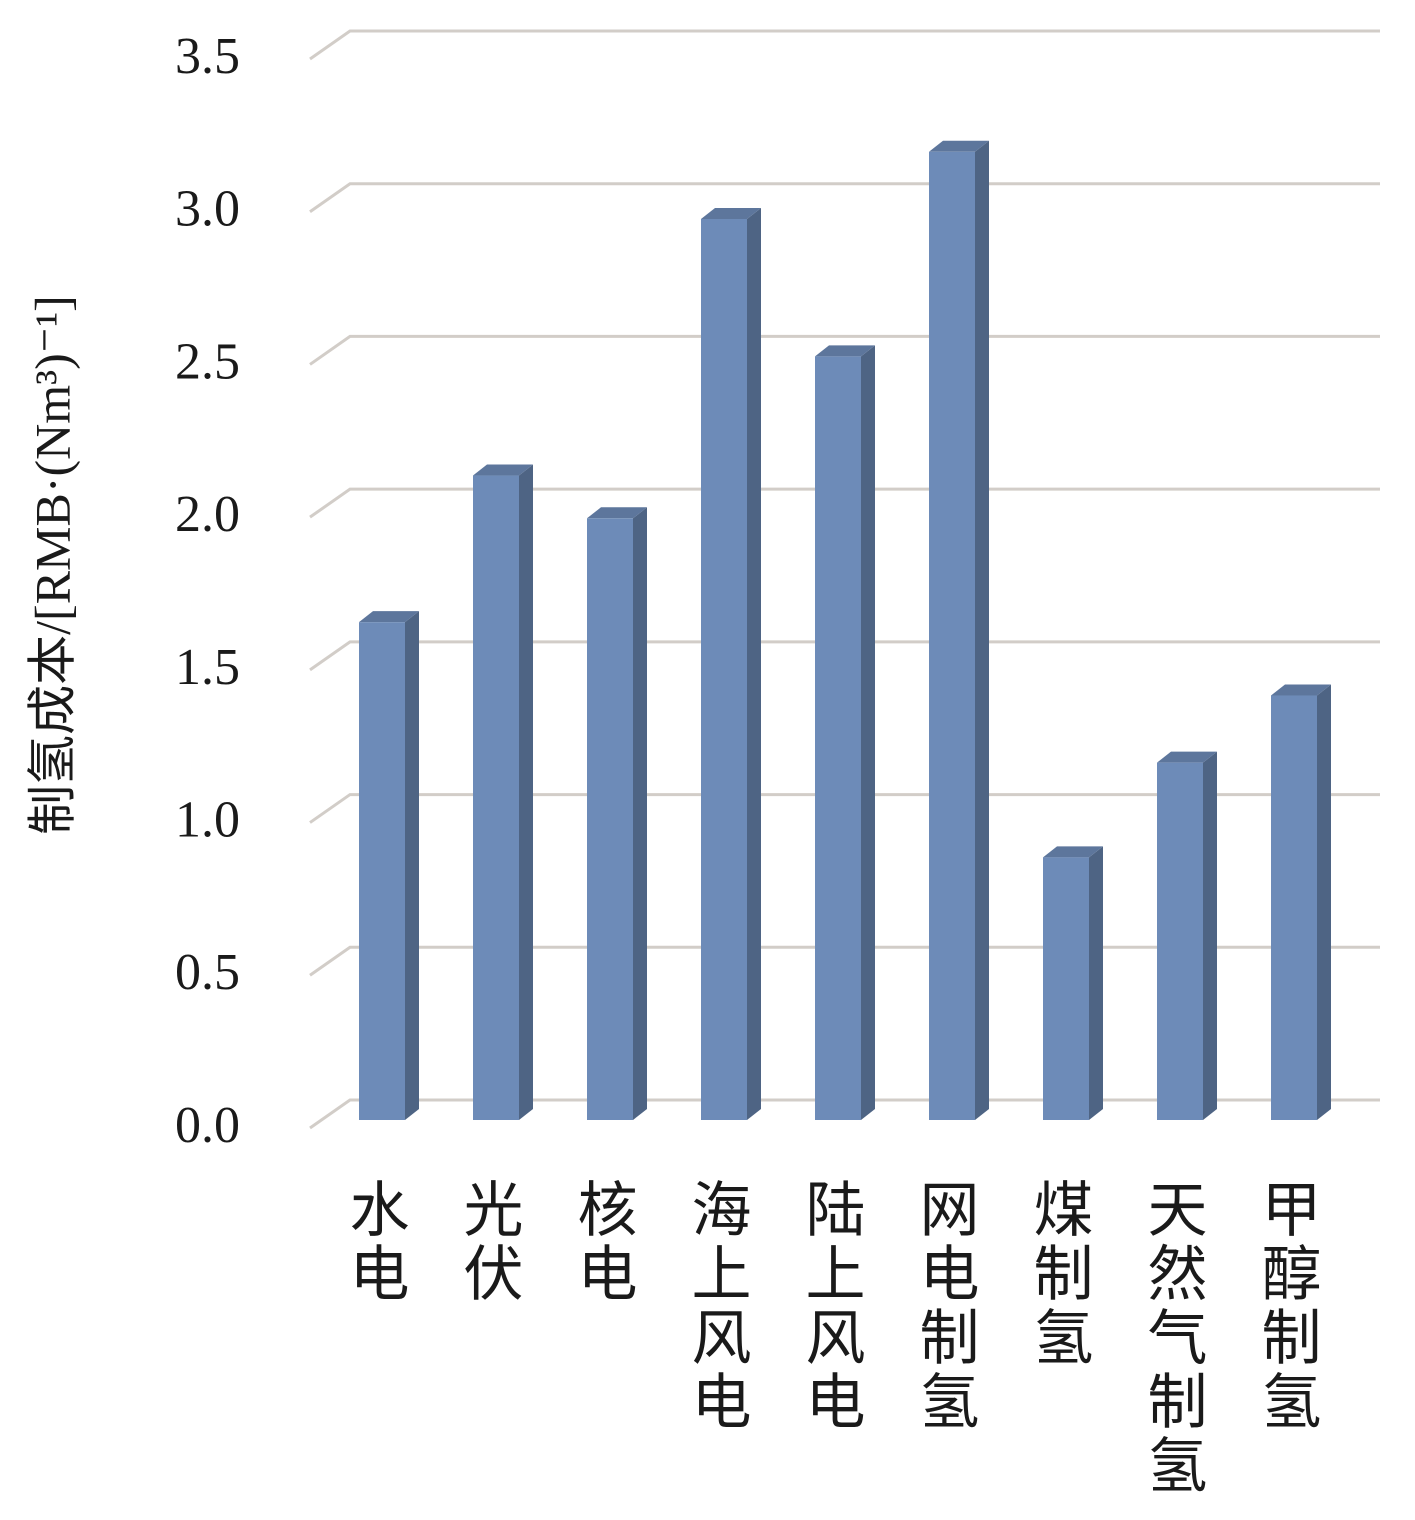  What do you see at coordinates (207, 820) in the screenshot?
I see `y-tick-label: 1.0` at bounding box center [207, 820].